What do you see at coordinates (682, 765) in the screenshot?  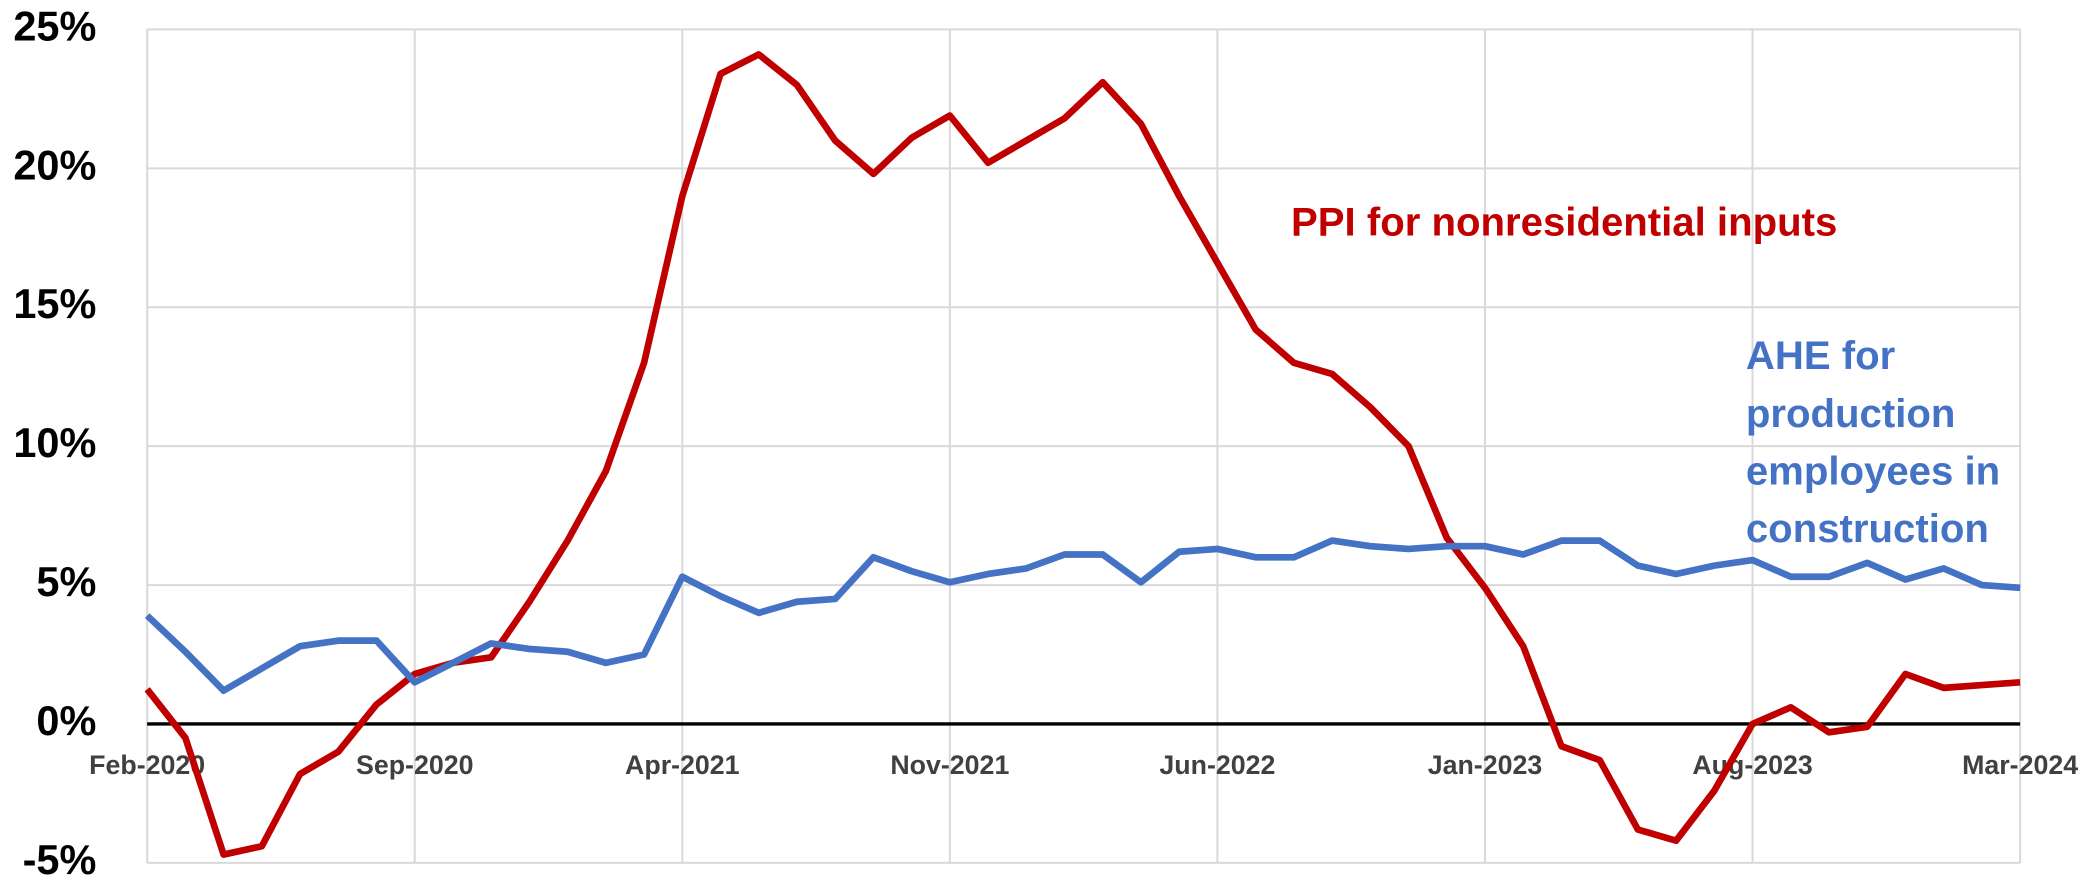 I see `x-tick-label: Apr-2021` at bounding box center [682, 765].